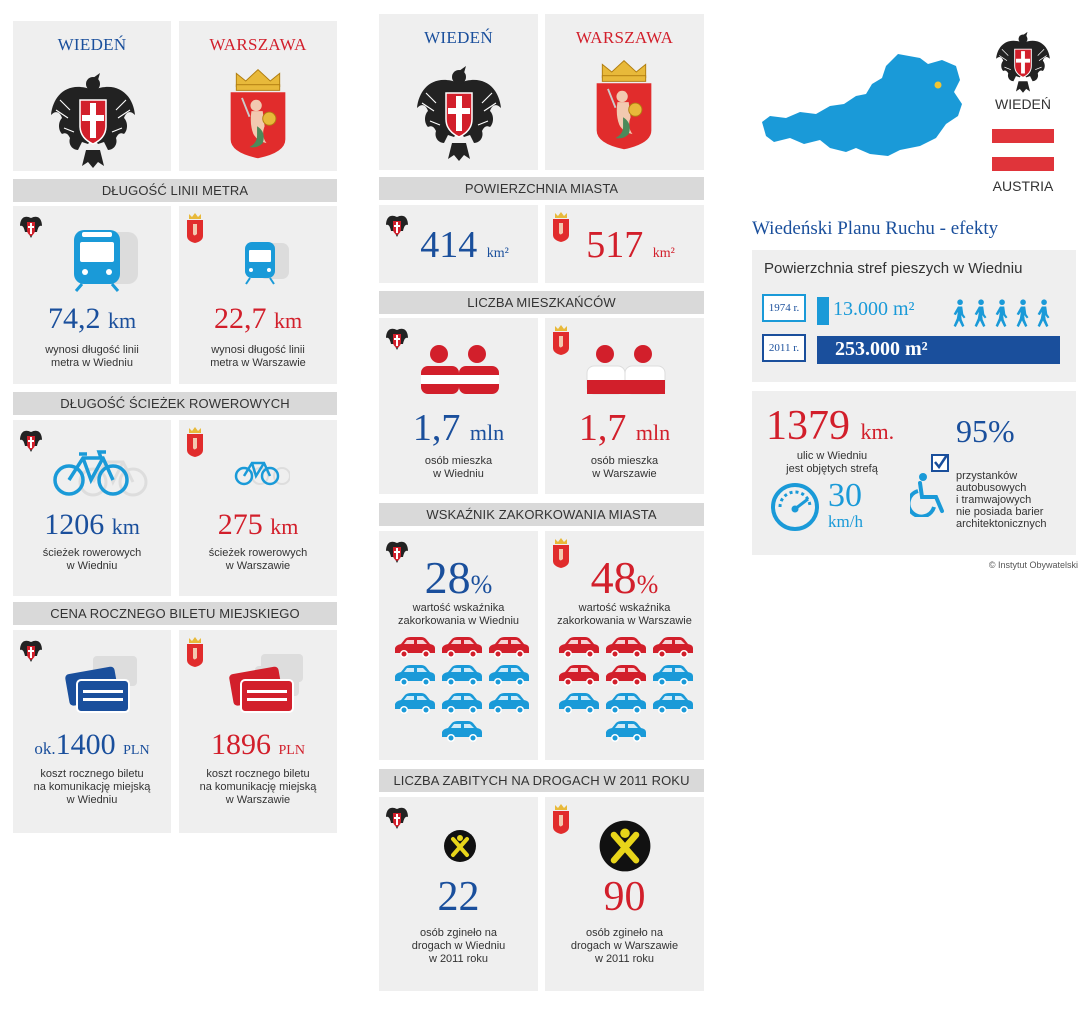 This screenshot has width=1092, height=1019. Describe the element at coordinates (830, 426) in the screenshot. I see `streets-value: 1379 km.` at that location.